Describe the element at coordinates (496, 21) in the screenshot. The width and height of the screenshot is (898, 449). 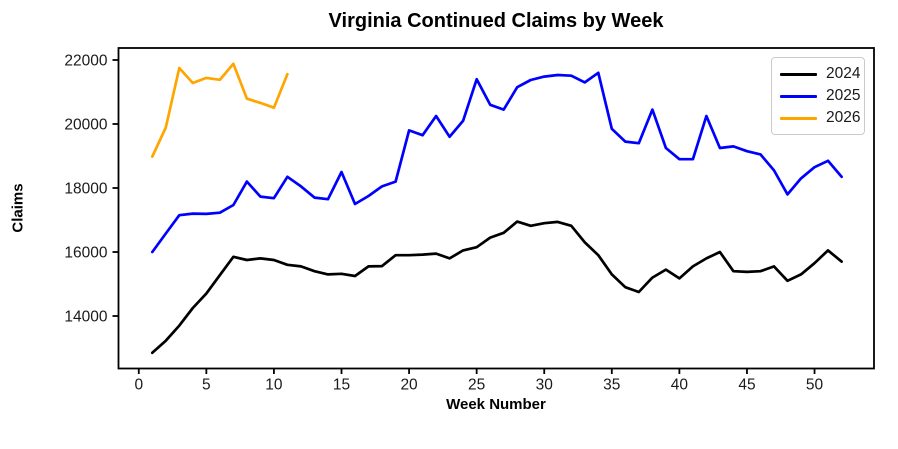
I see `chart-title: Virginia Continued Claims by Week` at that location.